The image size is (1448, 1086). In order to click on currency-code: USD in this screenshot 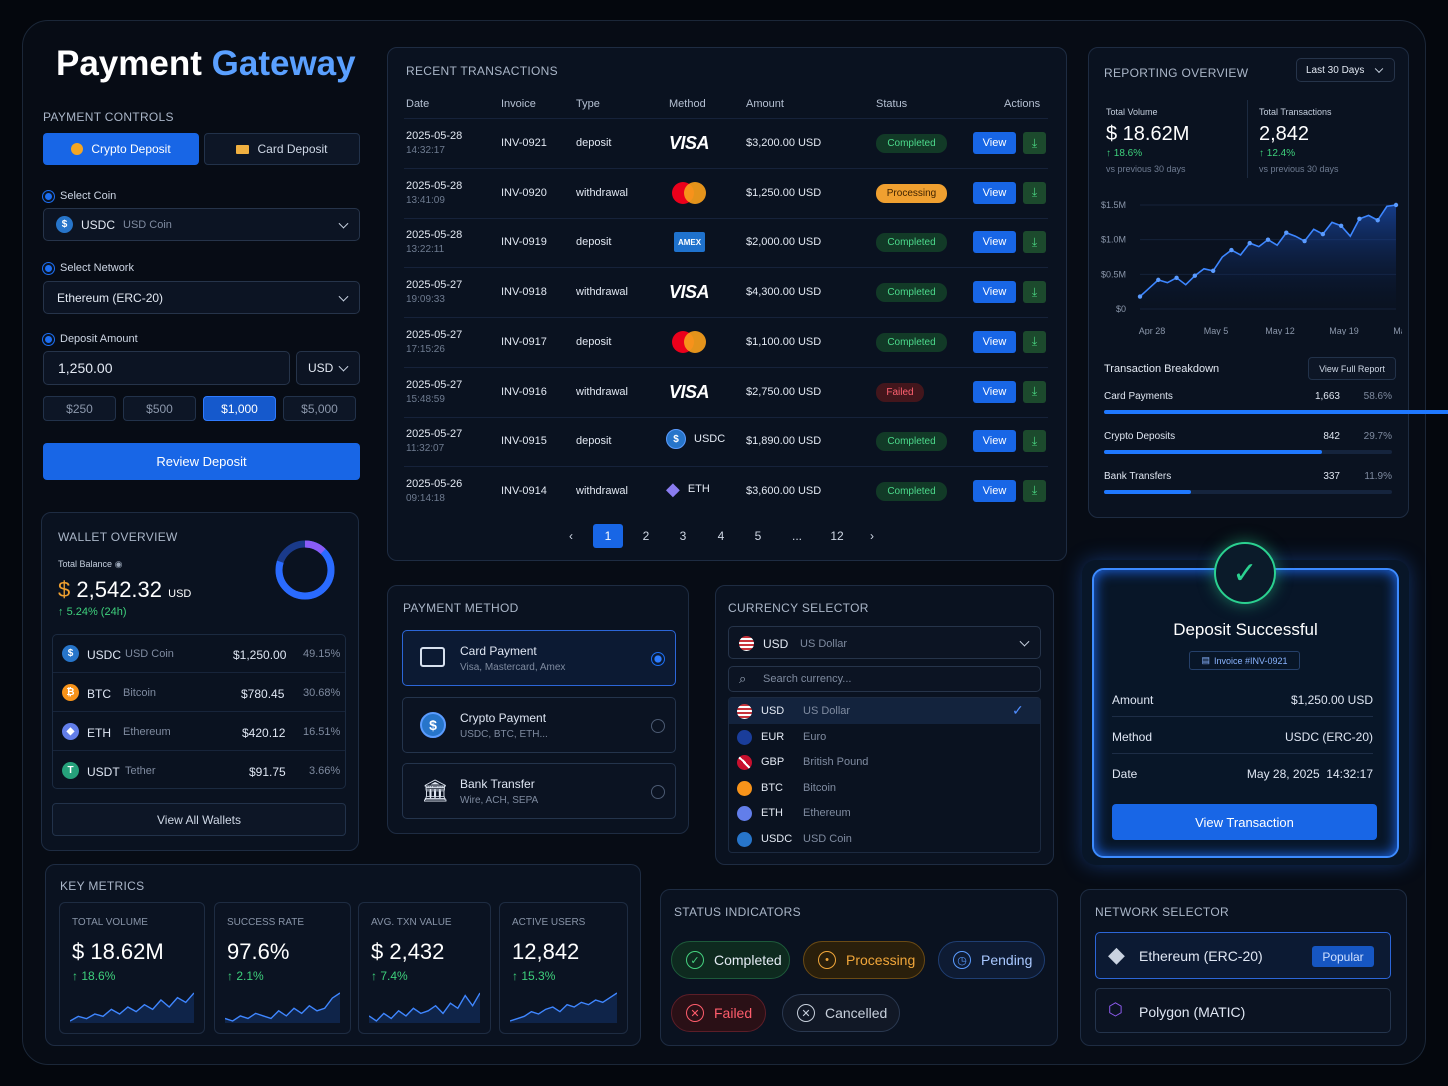, I will do `click(773, 711)`.